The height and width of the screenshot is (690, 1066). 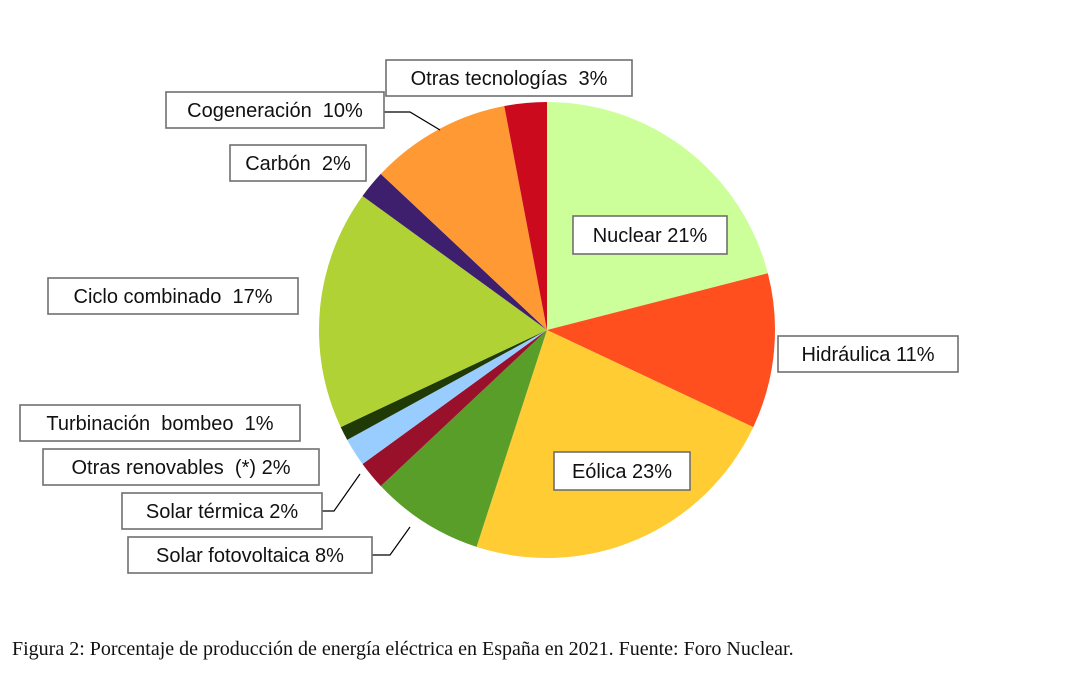 I want to click on slice-label: Otras tecnologías 3%, so click(x=509, y=78).